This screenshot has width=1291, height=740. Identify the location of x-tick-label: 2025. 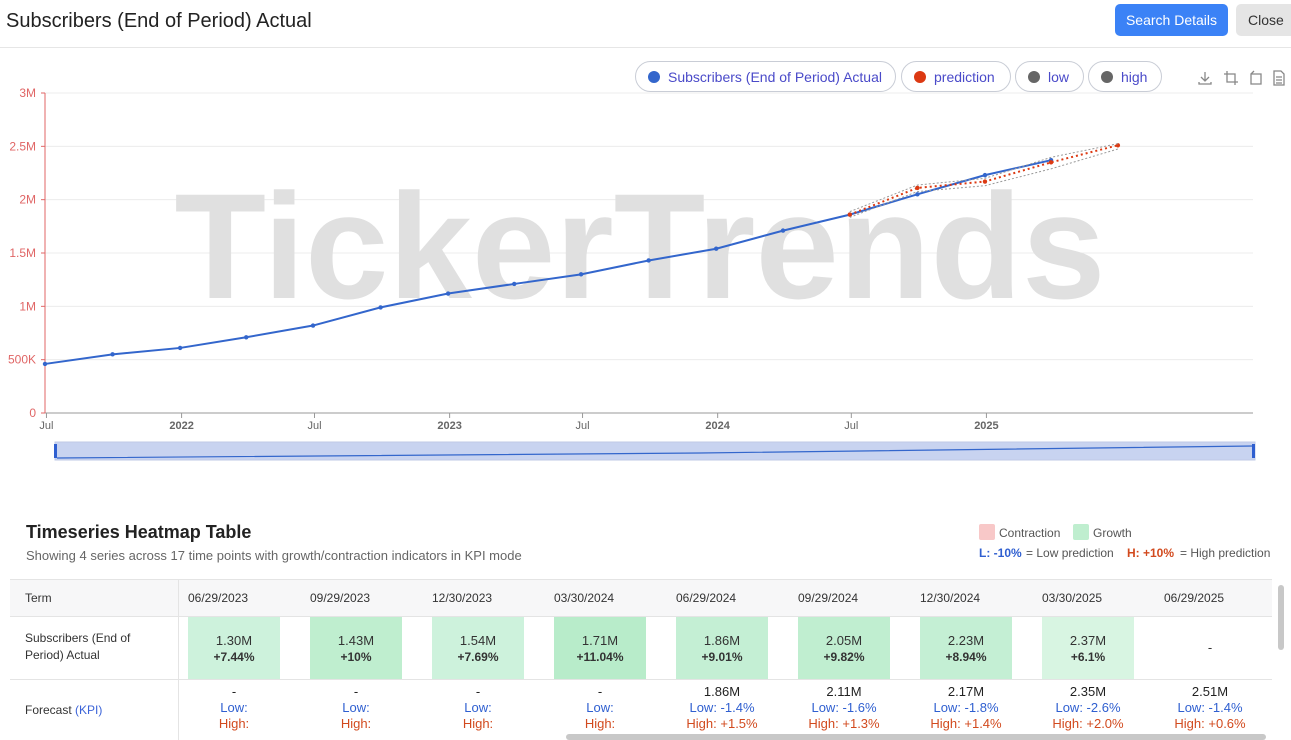
(986, 426).